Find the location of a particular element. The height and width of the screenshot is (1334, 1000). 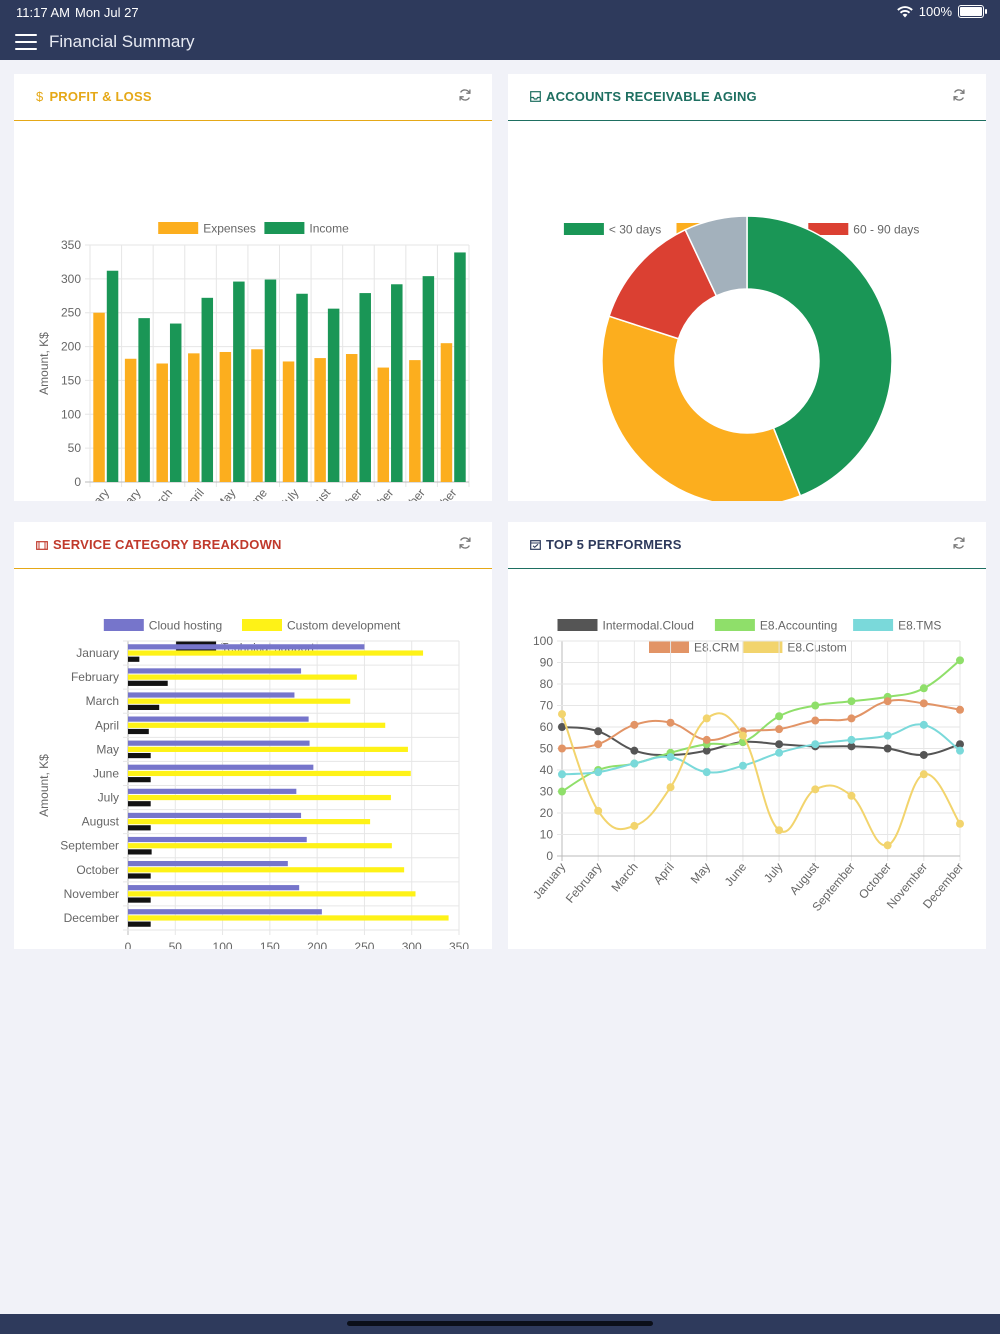

line-e8-custom is located at coordinates (761, 779).